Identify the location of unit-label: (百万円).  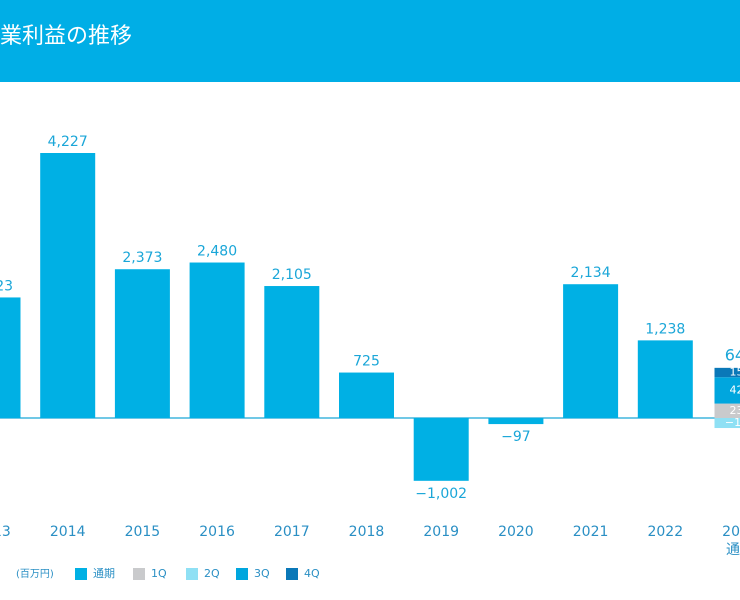
(35, 574).